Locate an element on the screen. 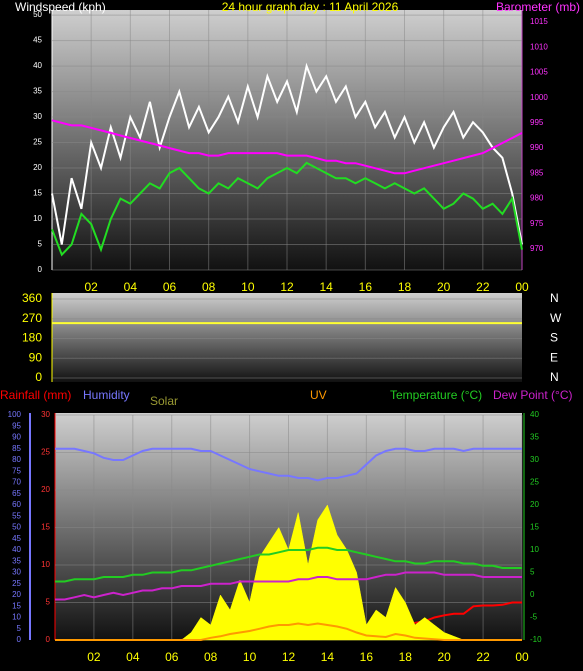 This screenshot has width=583, height=671. legend-entry: Rainfall (mm) is located at coordinates (35, 395).